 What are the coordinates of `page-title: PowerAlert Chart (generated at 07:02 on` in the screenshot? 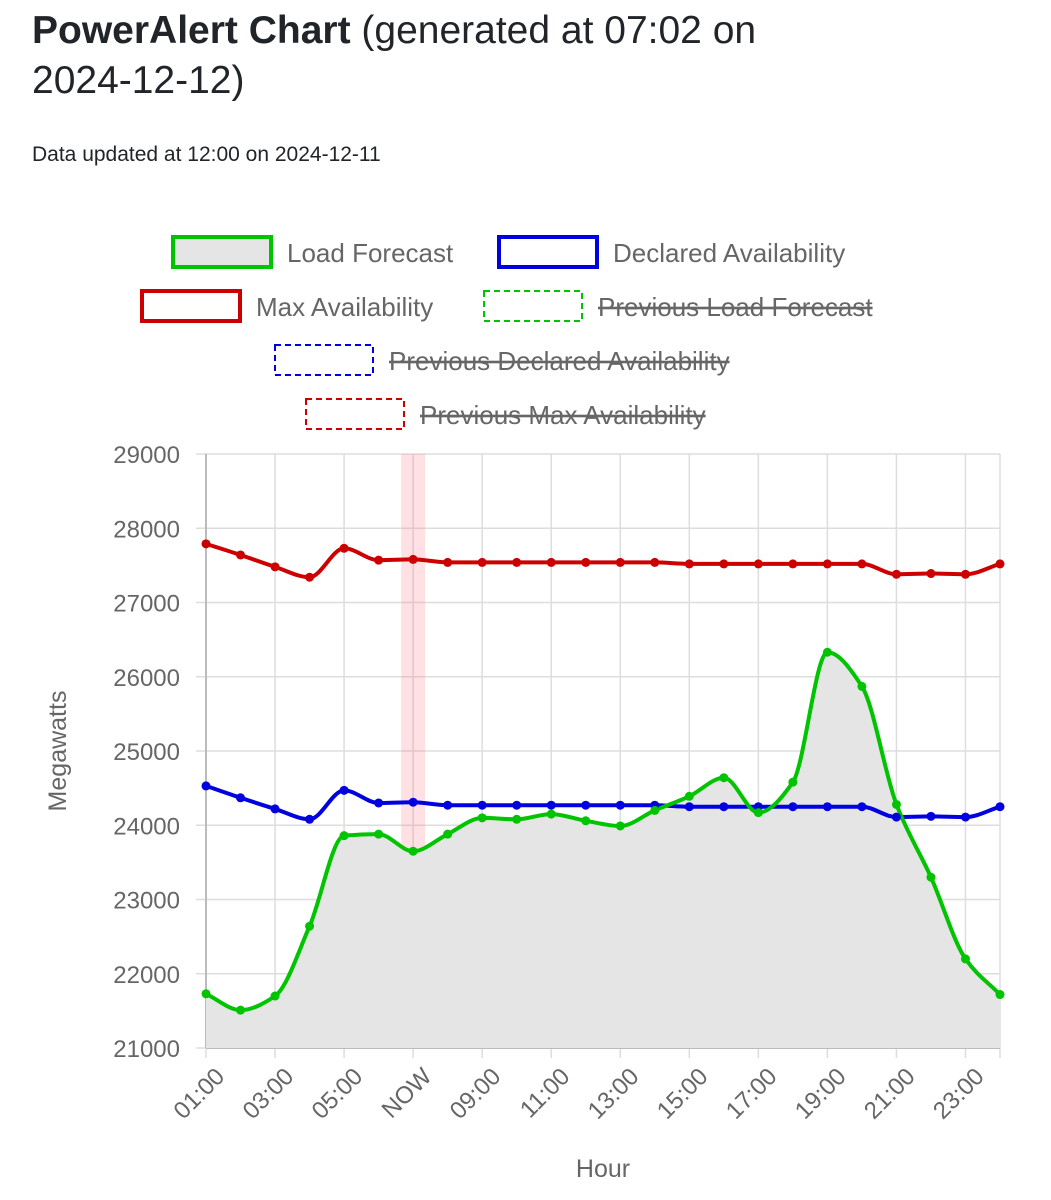 It's located at (527, 31).